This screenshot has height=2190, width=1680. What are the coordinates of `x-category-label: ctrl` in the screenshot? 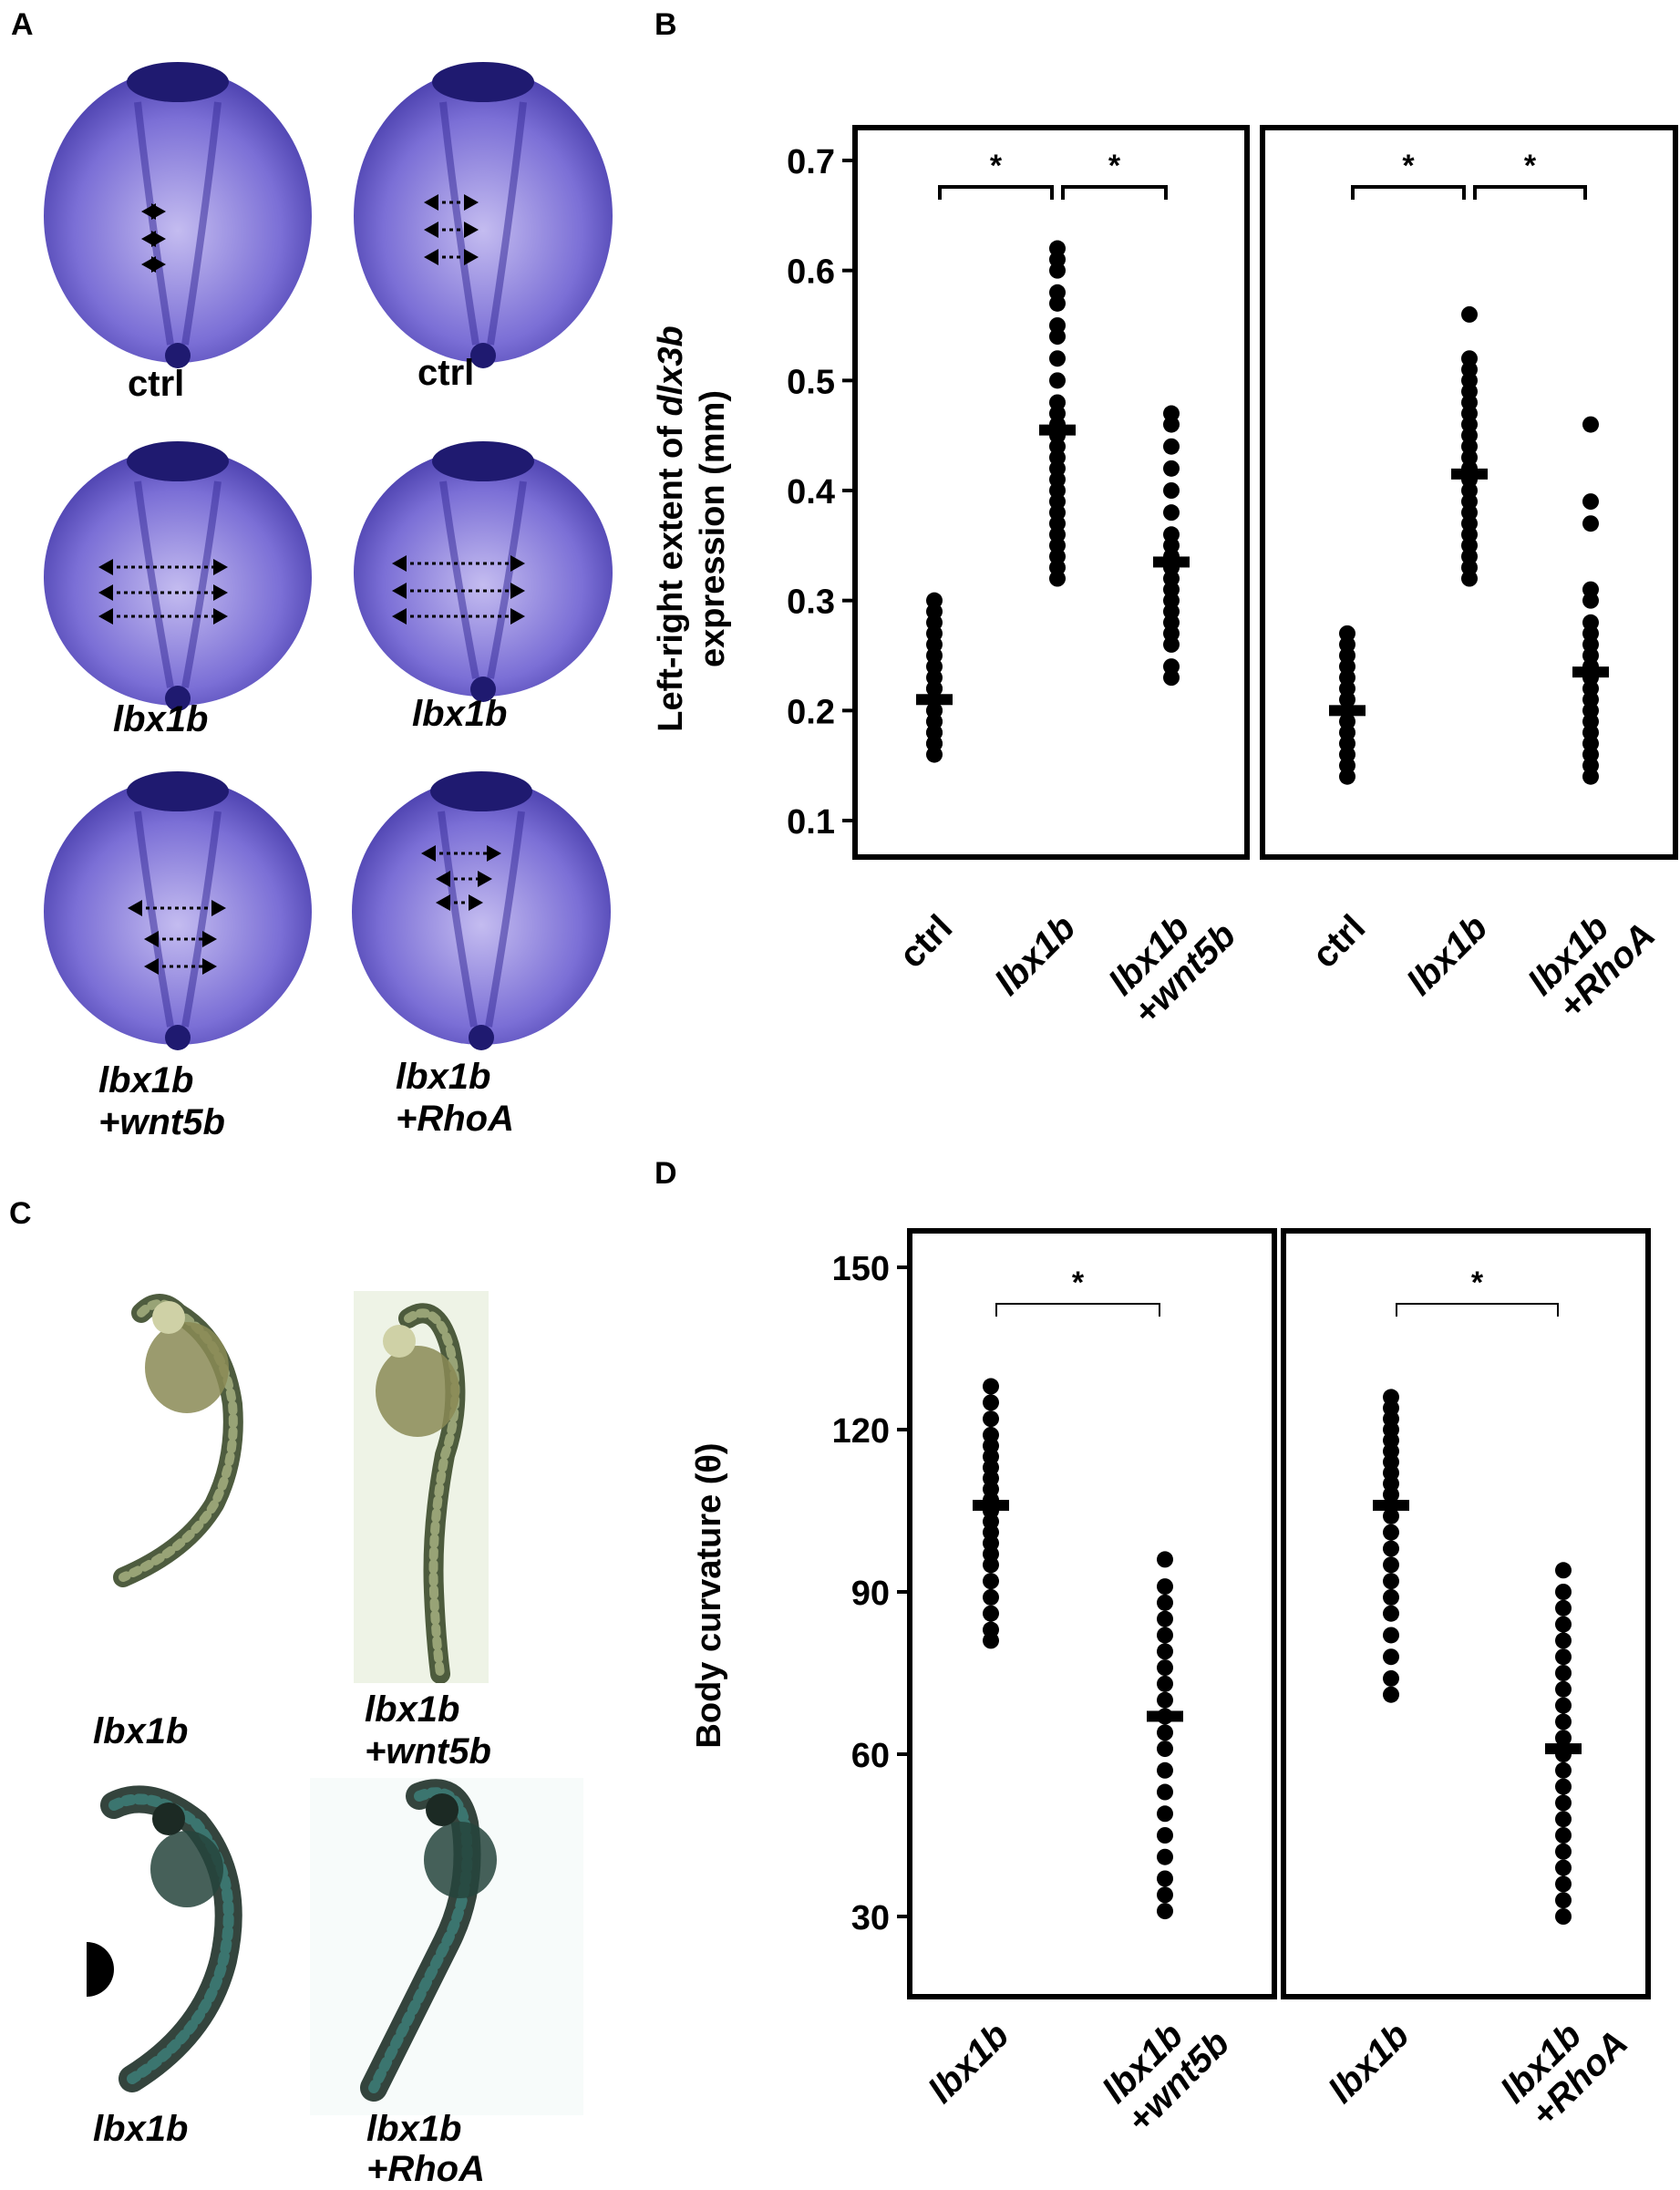 It's located at (1339, 941).